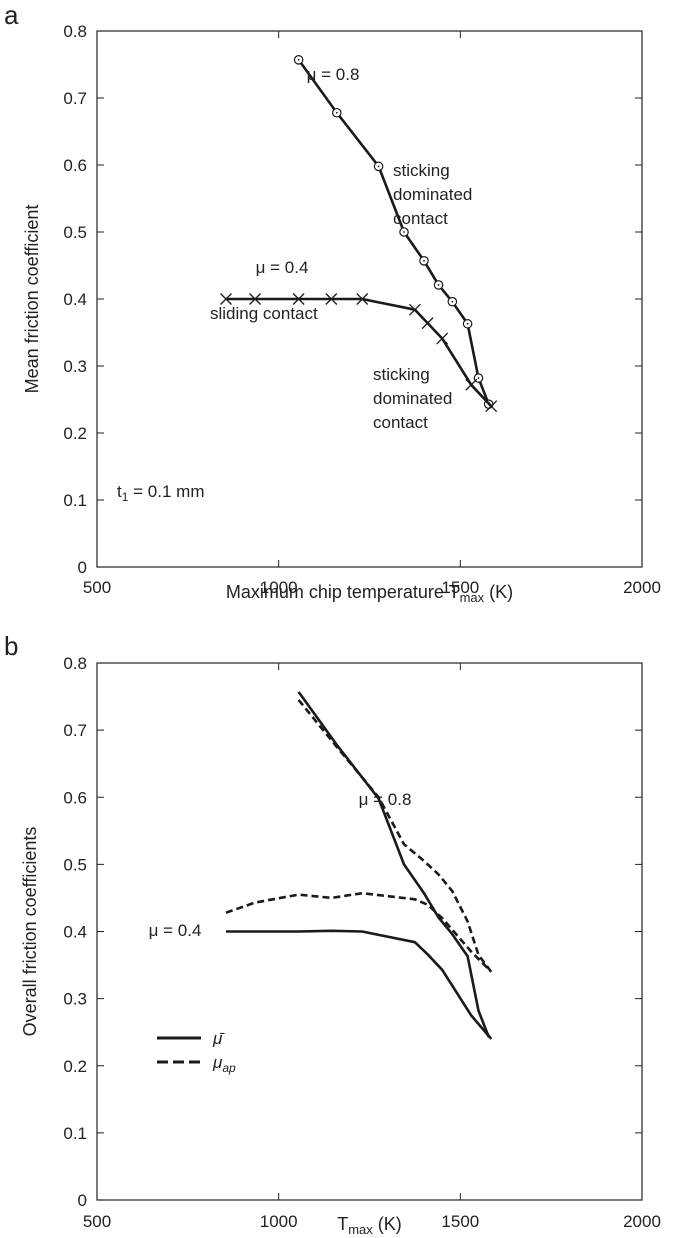 The image size is (689, 1238). I want to click on panel-letter: a, so click(11, 15).